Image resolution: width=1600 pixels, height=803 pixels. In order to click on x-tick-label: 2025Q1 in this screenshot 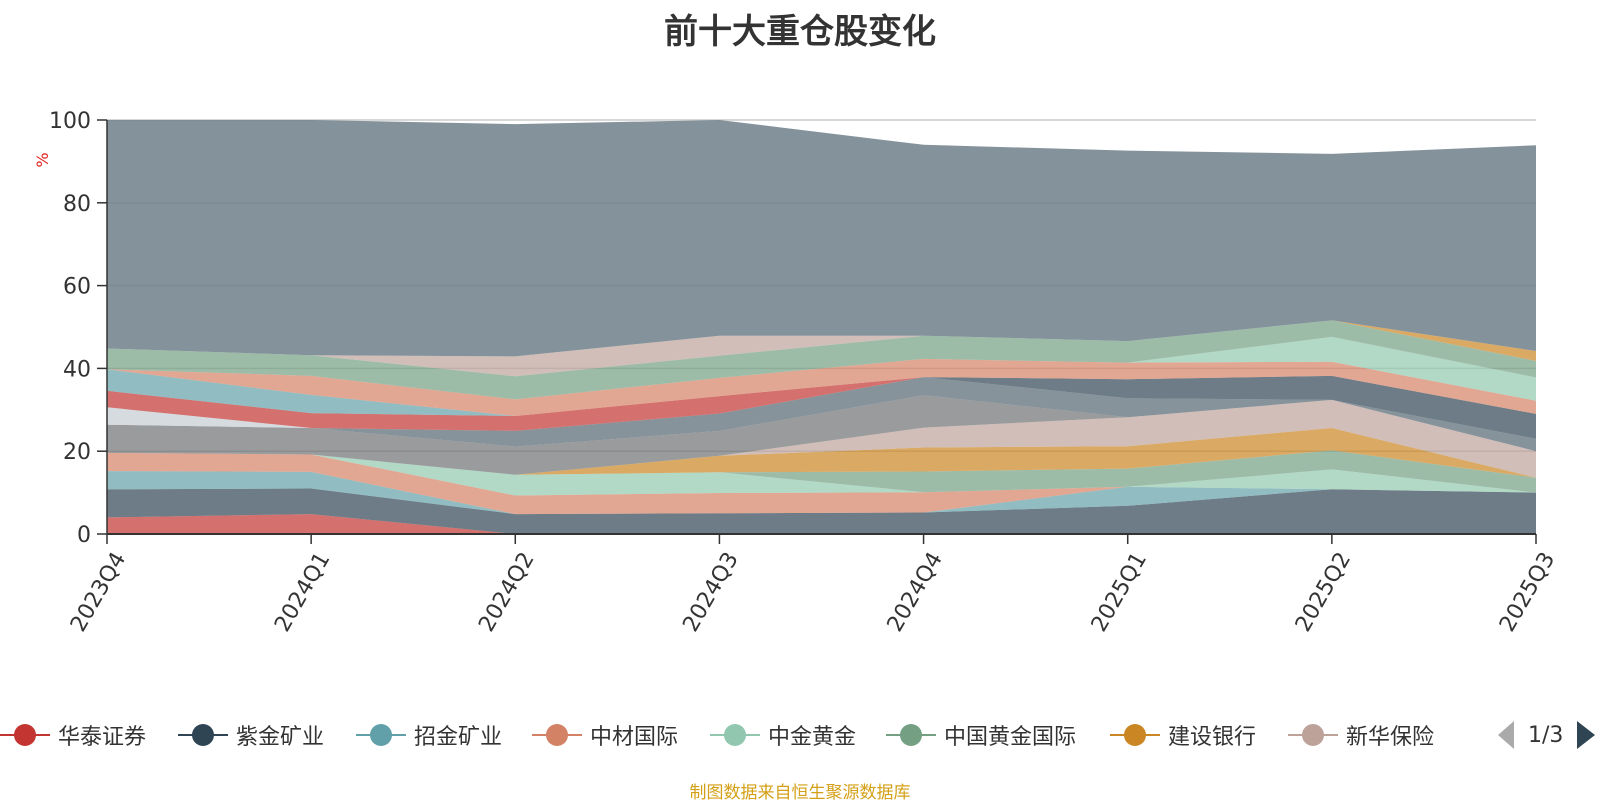, I will do `click(1119, 592)`.